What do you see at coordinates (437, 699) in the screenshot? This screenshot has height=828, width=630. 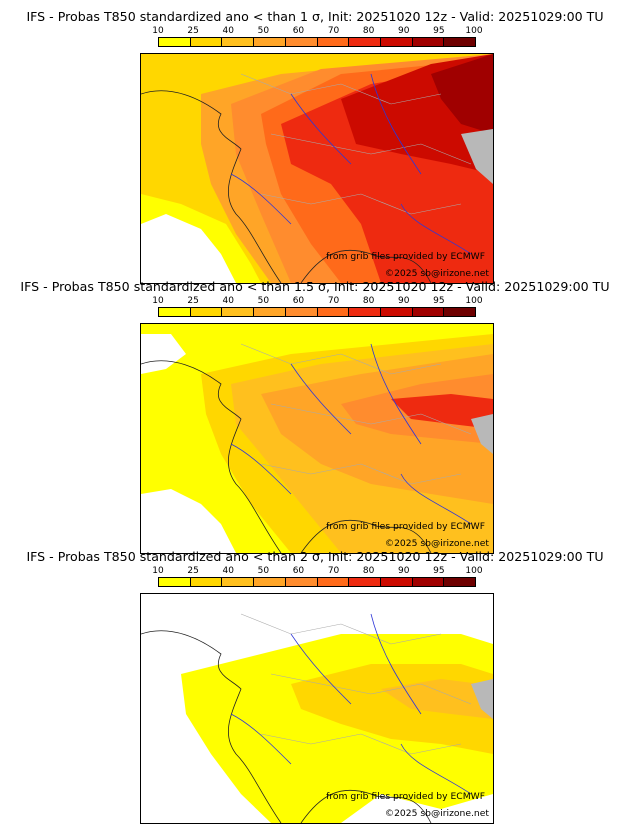 I see `fill-light-orange` at bounding box center [437, 699].